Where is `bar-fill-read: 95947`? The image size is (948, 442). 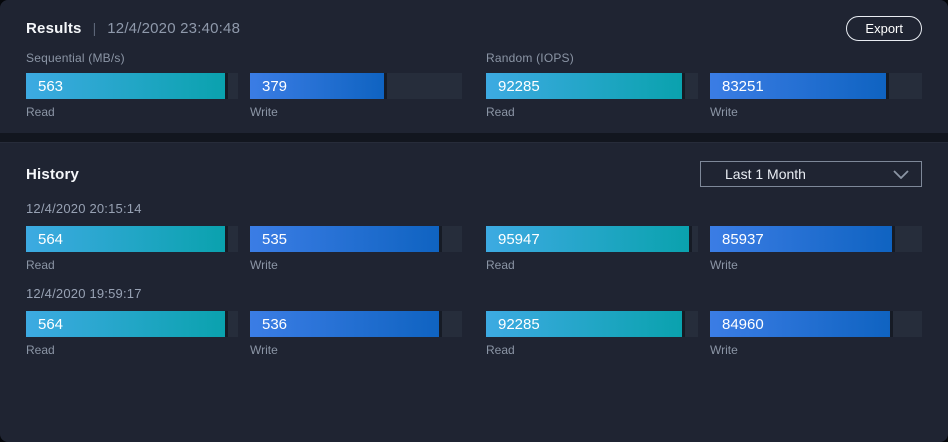 bar-fill-read: 95947 is located at coordinates (588, 239).